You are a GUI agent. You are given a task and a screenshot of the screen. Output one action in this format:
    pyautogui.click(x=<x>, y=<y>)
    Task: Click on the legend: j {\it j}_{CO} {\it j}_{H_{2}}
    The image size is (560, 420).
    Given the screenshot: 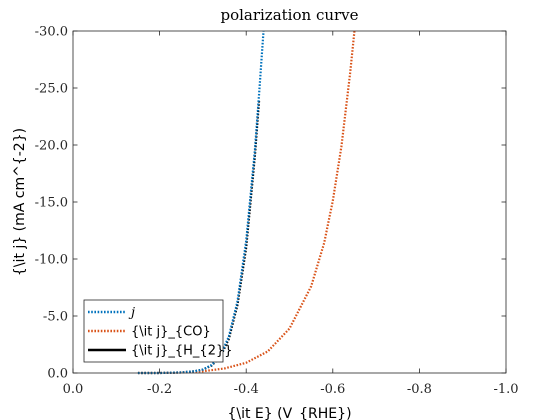 What is the action you would take?
    pyautogui.click(x=158, y=331)
    